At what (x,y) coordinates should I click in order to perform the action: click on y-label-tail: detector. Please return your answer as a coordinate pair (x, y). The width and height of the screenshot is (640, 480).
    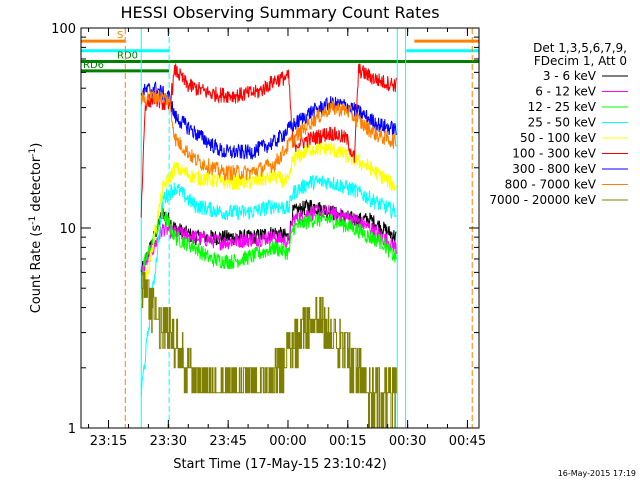
    Looking at the image, I should click on (36, 186).